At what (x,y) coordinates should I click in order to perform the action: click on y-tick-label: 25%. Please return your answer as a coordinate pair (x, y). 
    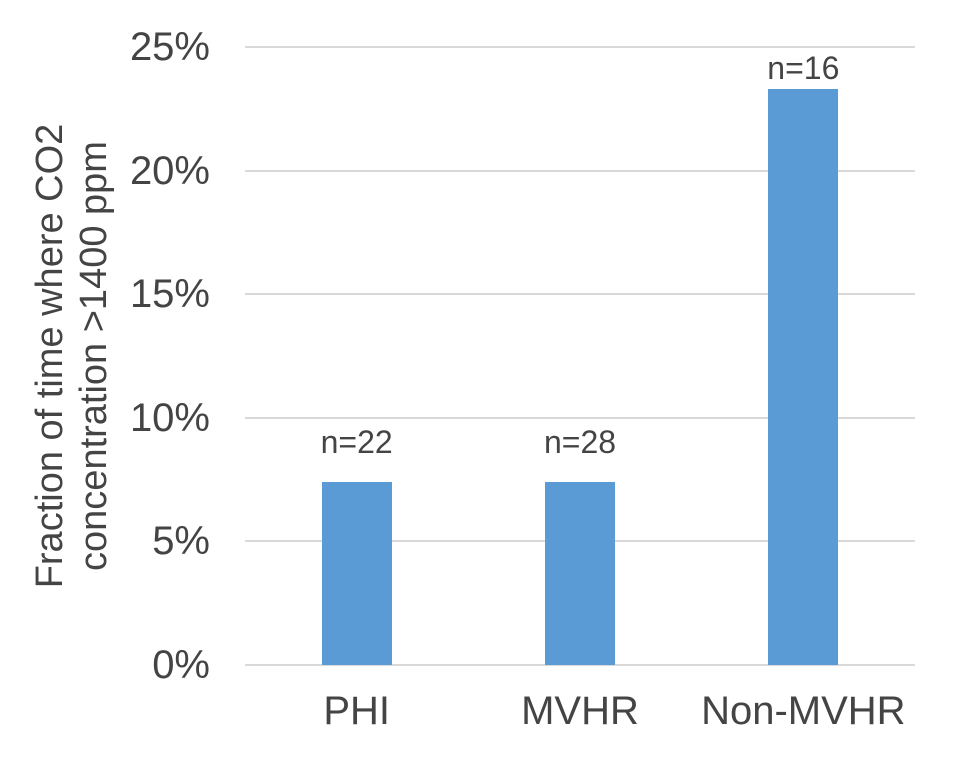
    Looking at the image, I should click on (169, 47).